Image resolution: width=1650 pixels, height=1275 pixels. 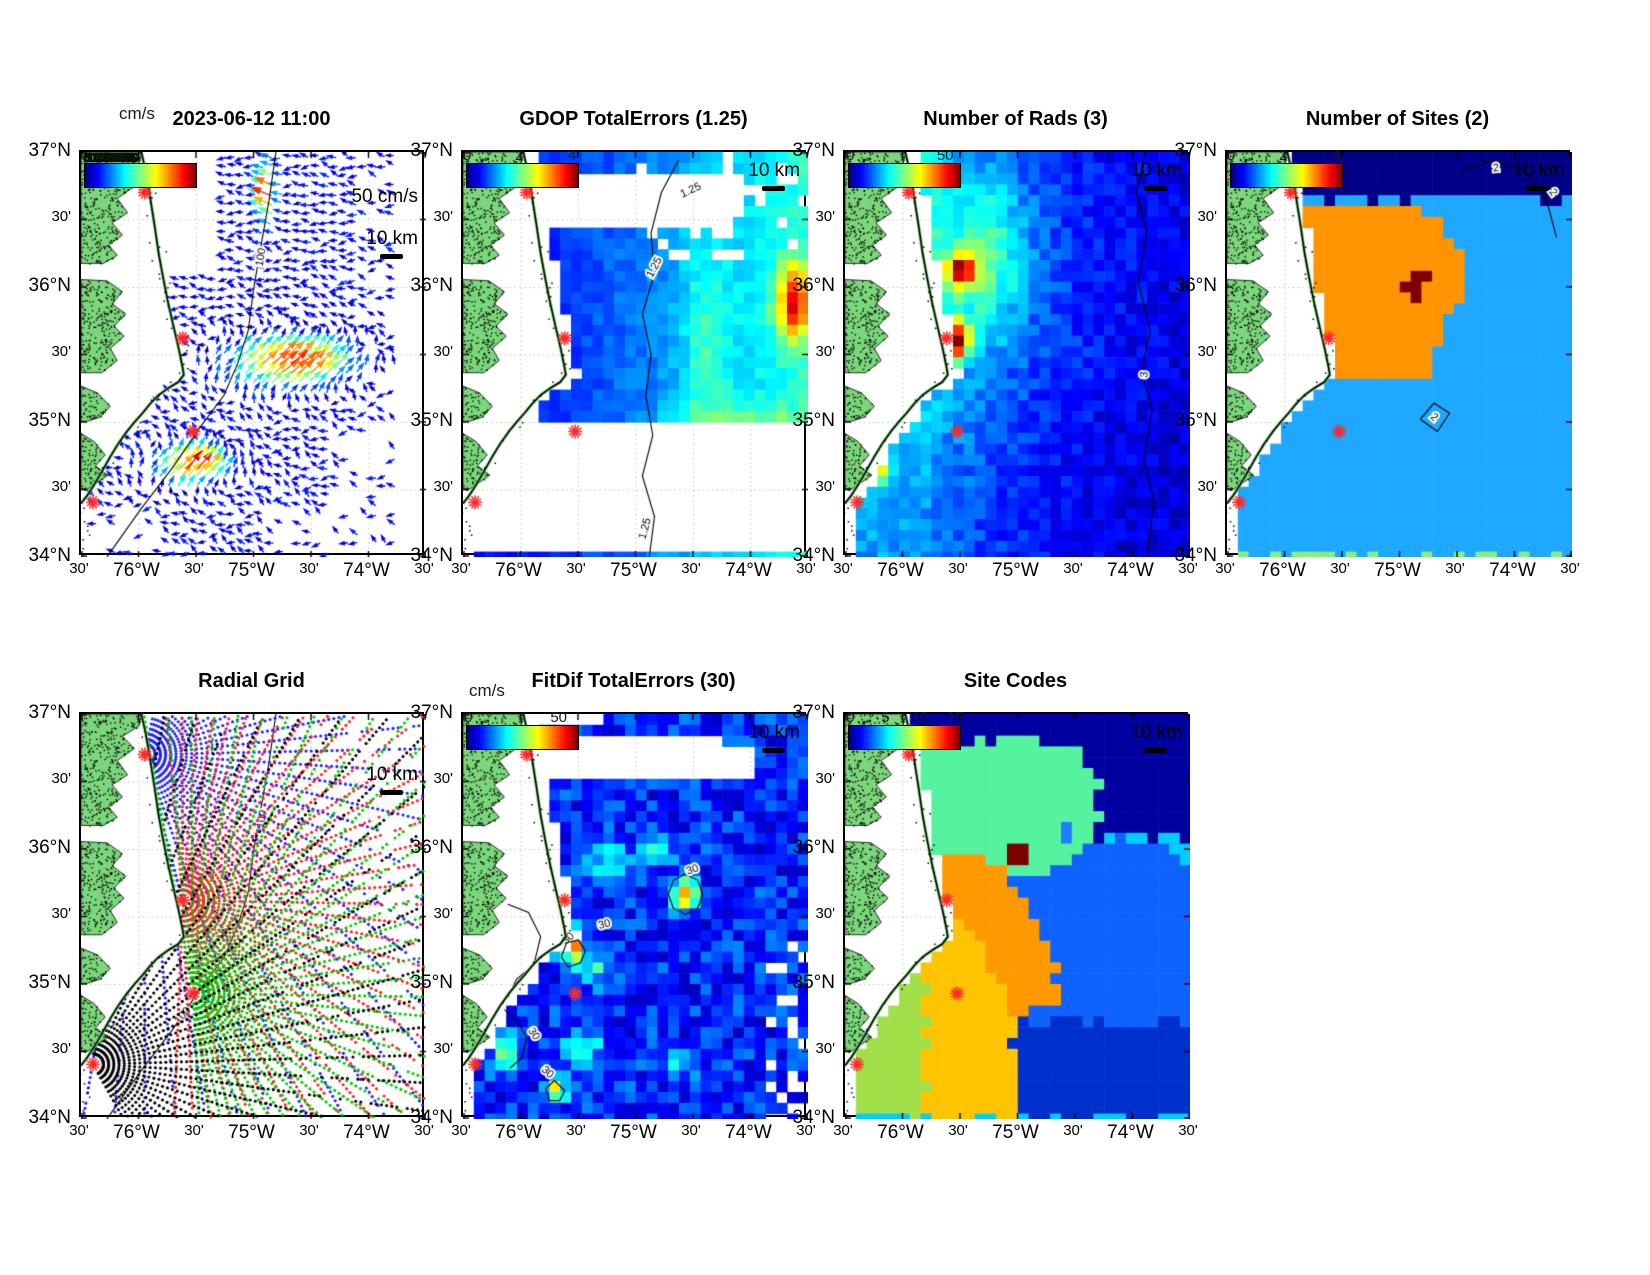 I want to click on plot-box-number-of-rads, so click(x=1016, y=353).